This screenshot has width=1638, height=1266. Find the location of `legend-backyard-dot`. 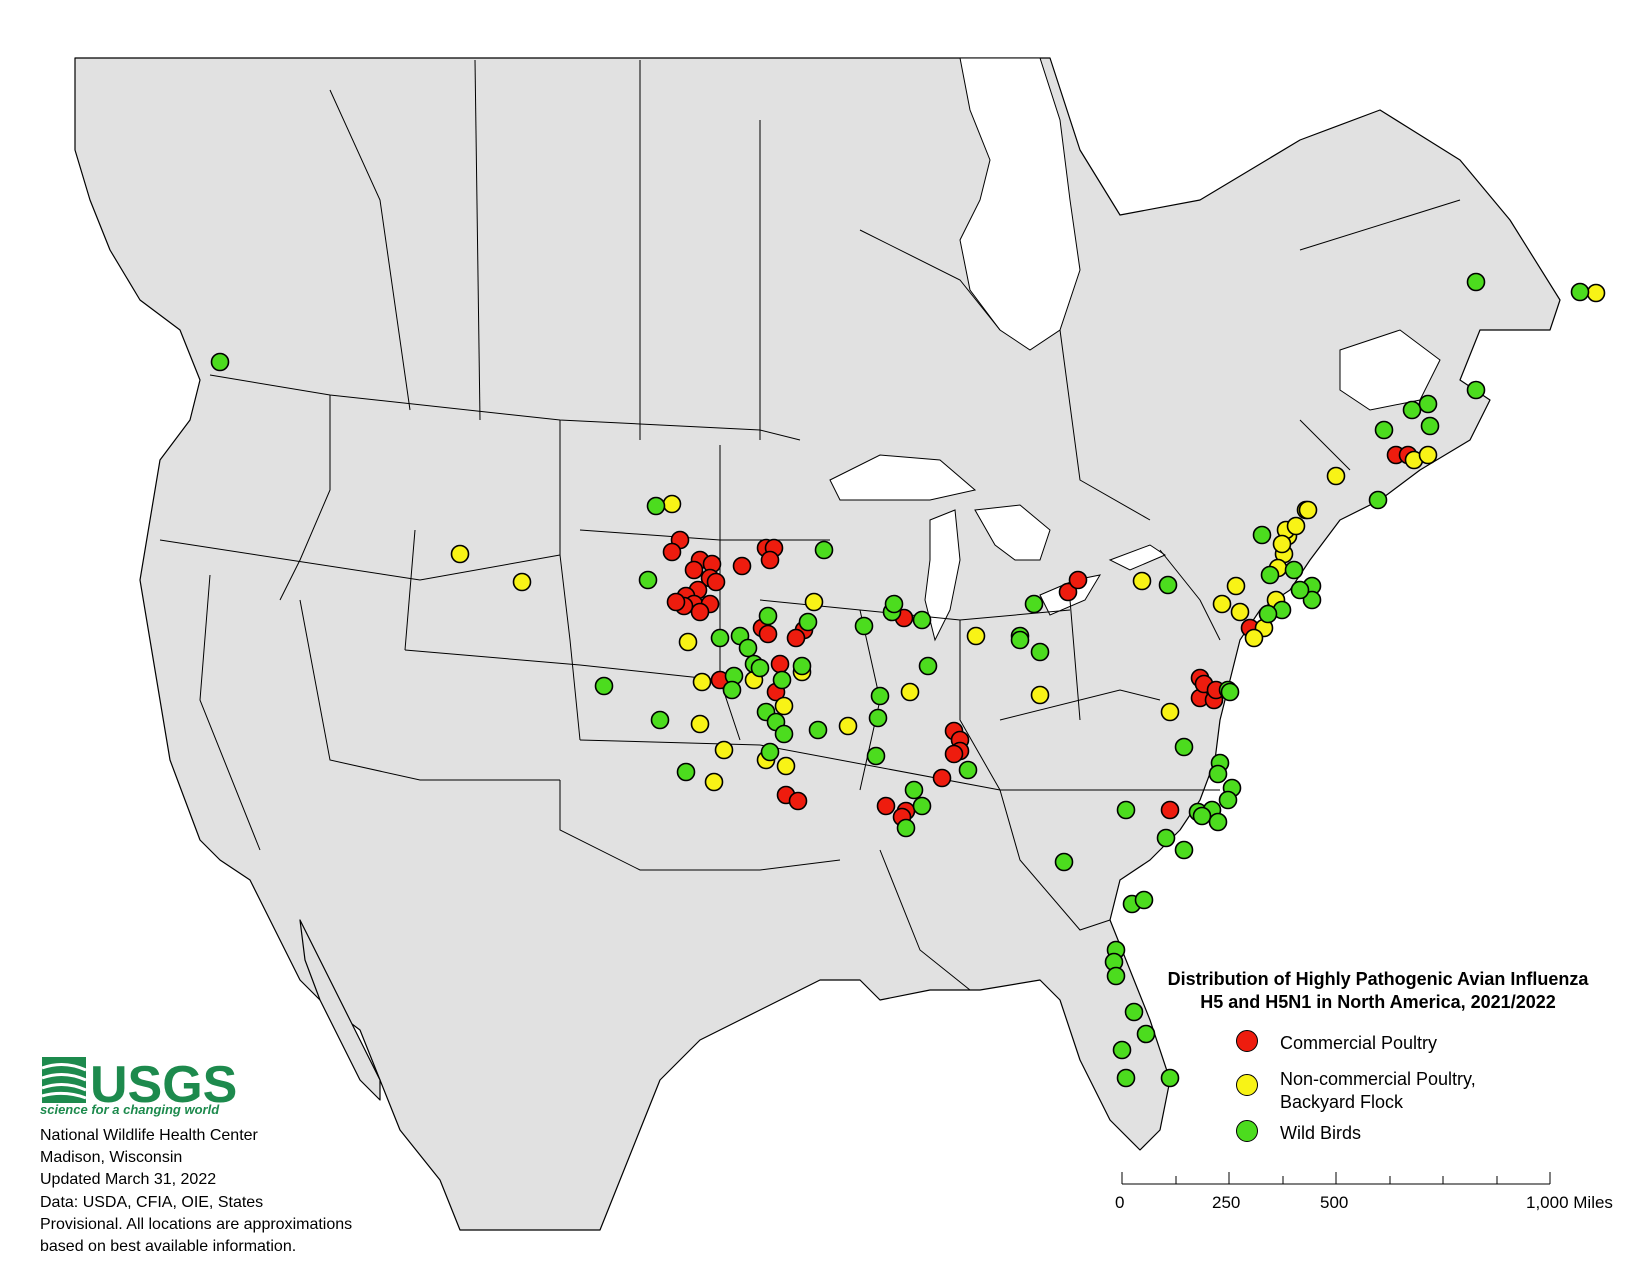

legend-backyard-dot is located at coordinates (1247, 1085).